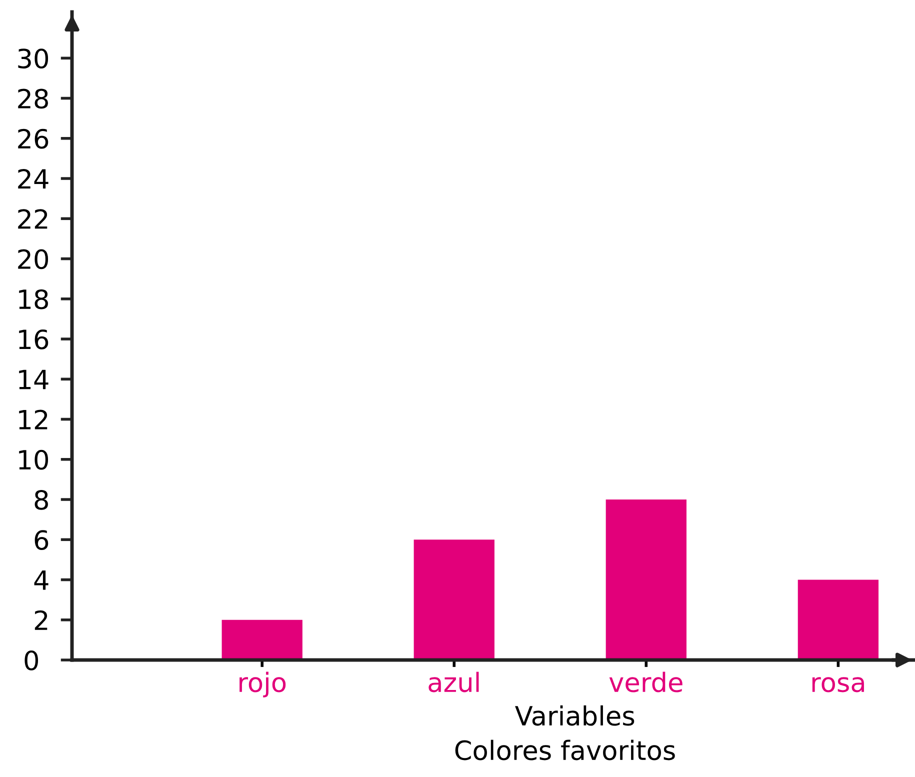 This screenshot has width=915, height=777. I want to click on y-tick-label: 4, so click(41, 580).